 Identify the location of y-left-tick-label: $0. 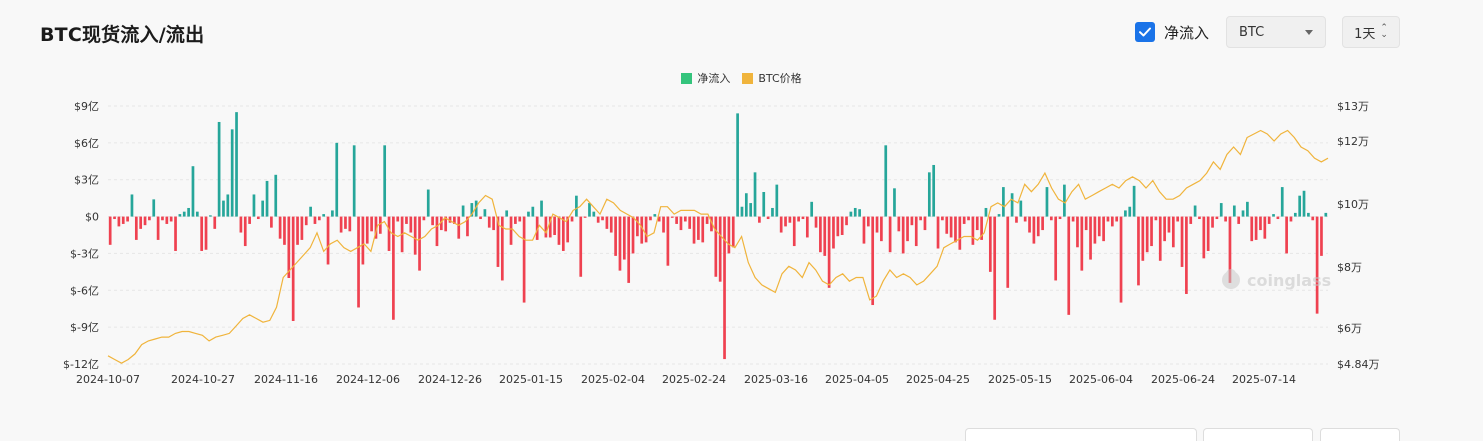
(92, 217).